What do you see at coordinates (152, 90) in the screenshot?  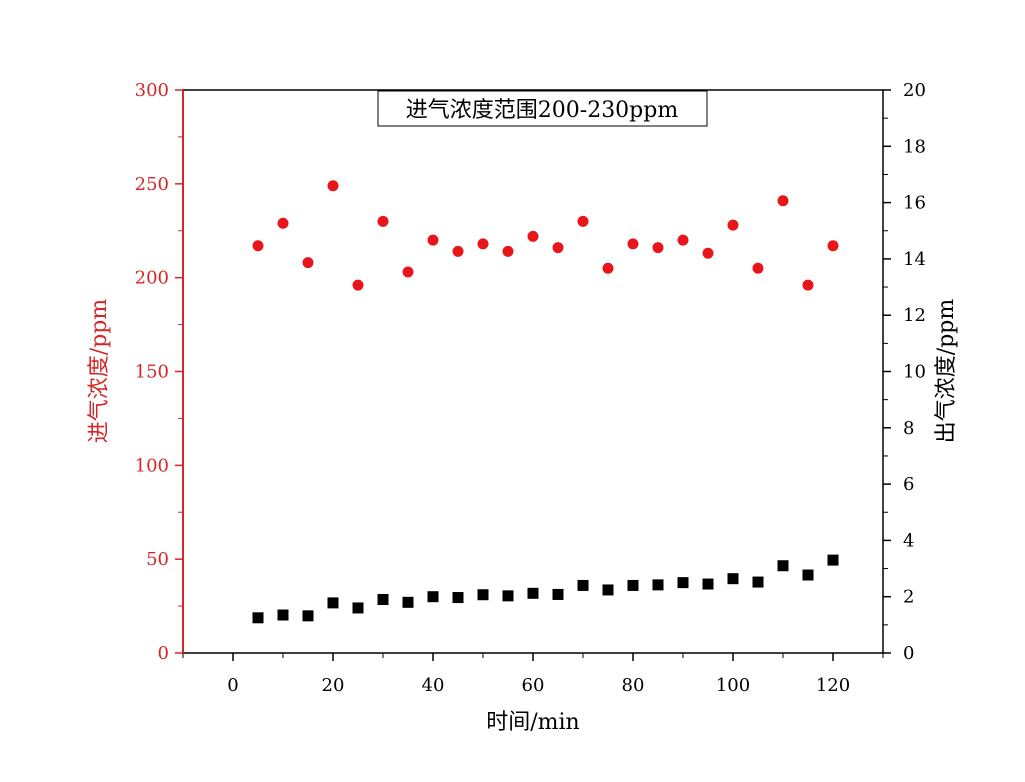 I see `y-left-tick-label: 300` at bounding box center [152, 90].